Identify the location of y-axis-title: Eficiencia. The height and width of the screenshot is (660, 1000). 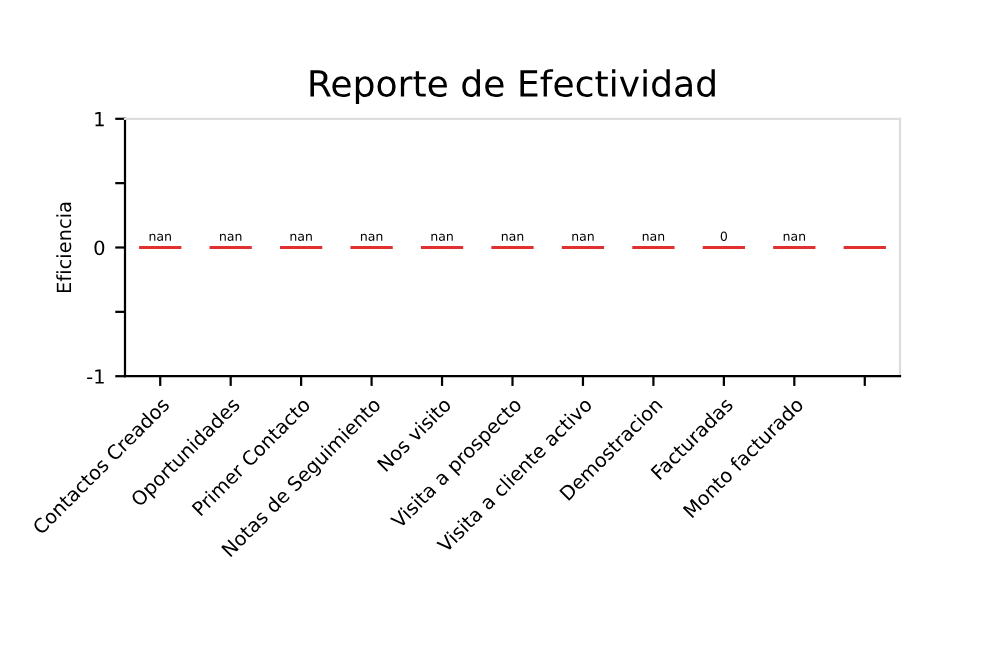
(64, 247).